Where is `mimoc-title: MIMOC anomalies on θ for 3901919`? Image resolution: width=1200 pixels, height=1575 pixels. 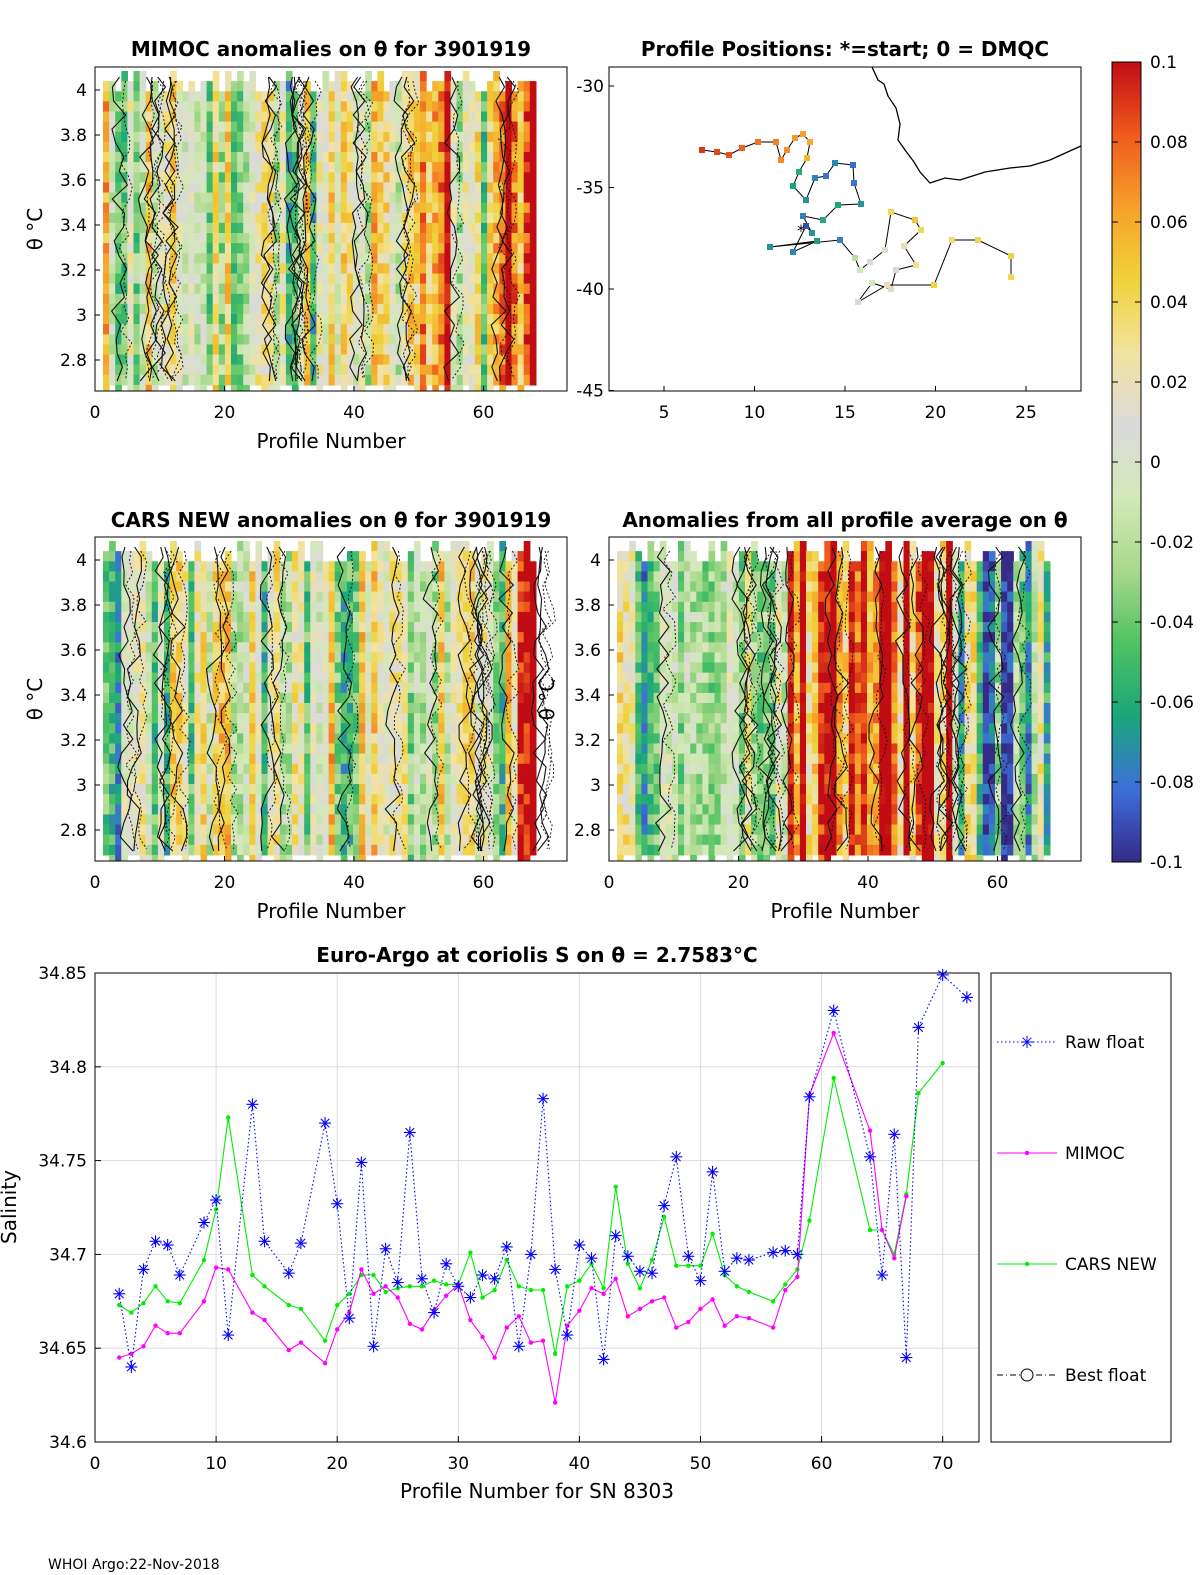
mimoc-title: MIMOC anomalies on θ for 3901919 is located at coordinates (331, 49).